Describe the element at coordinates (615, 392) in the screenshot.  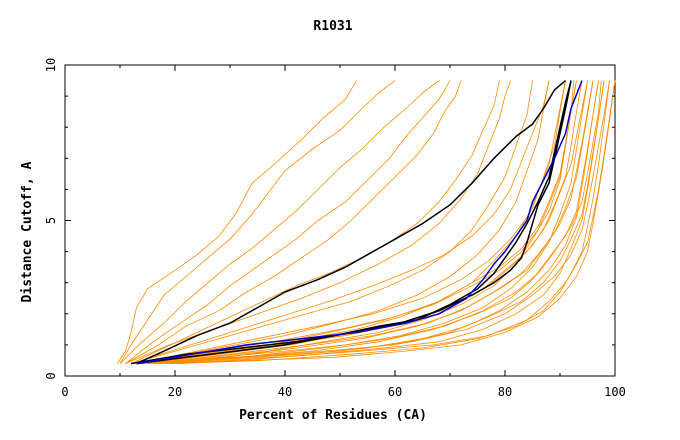
I see `x-tick-label: 100` at that location.